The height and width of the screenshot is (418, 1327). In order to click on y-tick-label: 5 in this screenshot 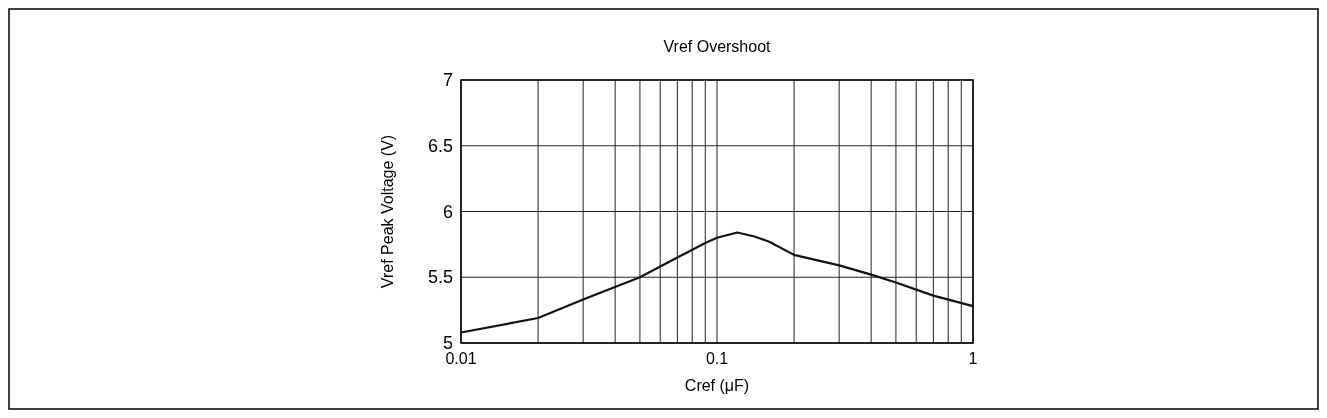, I will do `click(447, 343)`.